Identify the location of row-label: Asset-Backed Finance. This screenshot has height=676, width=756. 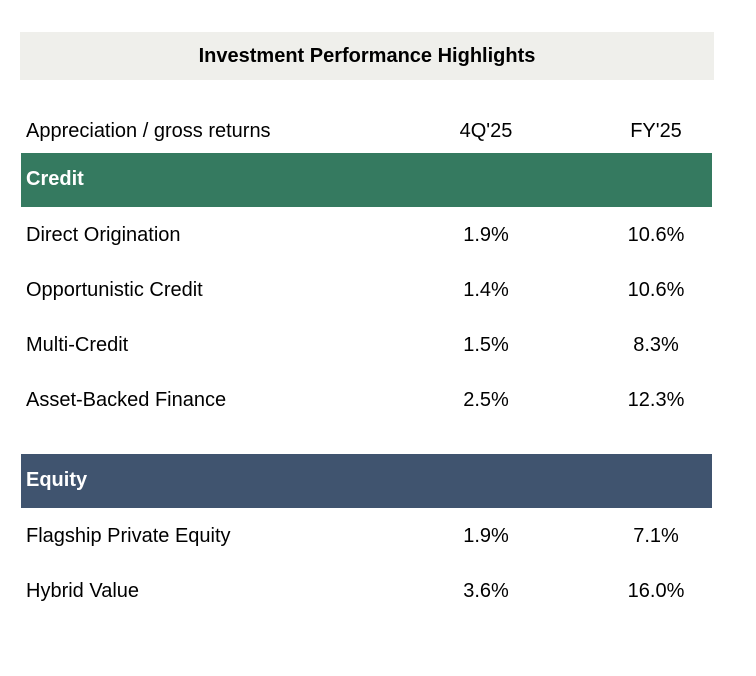
(126, 400).